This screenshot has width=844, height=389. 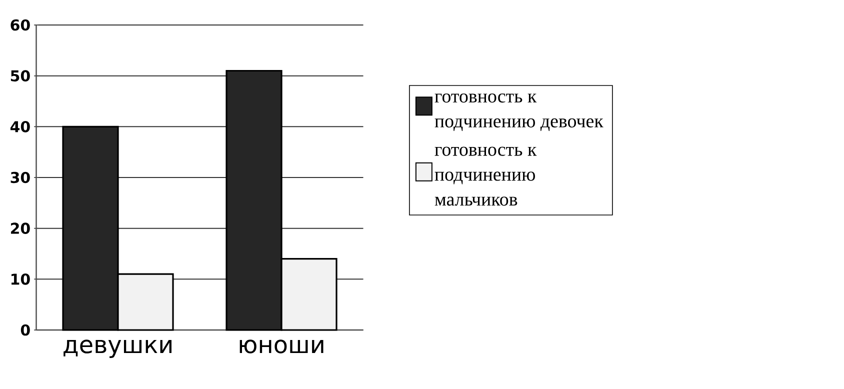 I want to click on y-tick-label: 20, so click(x=20, y=228).